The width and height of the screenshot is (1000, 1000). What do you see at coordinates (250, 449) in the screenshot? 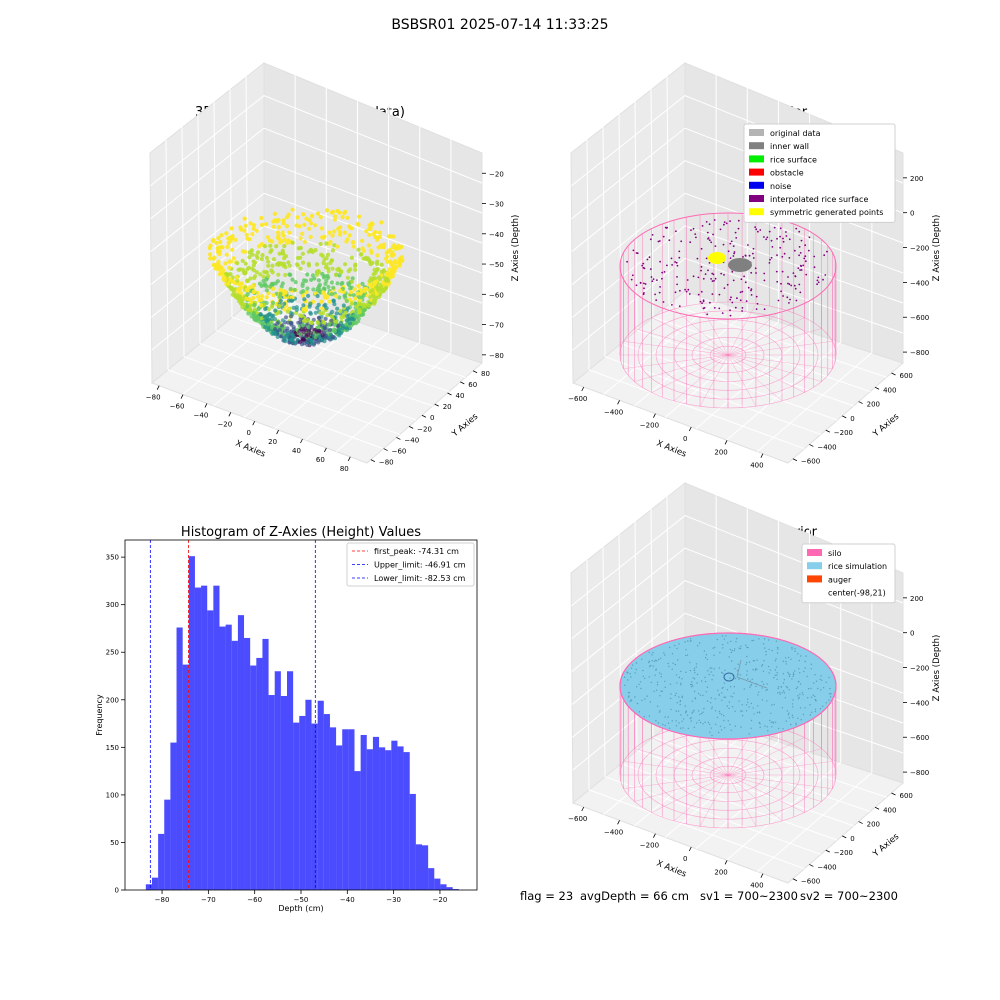
I see `x-axis-label: X Axies` at bounding box center [250, 449].